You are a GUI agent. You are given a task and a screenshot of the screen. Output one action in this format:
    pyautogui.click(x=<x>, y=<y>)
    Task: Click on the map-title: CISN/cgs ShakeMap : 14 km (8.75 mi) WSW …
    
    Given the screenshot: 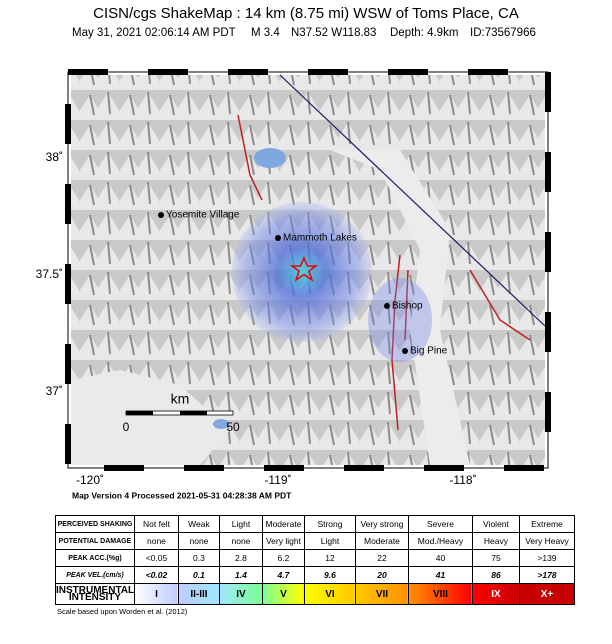 What is the action you would take?
    pyautogui.click(x=306, y=13)
    